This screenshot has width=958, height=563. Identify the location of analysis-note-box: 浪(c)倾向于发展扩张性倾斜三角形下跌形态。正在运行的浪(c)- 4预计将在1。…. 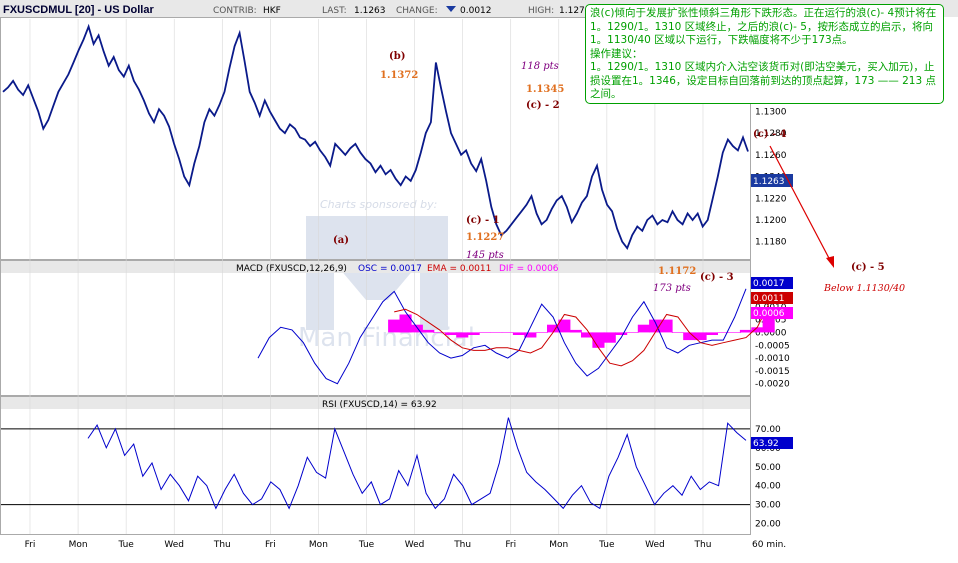
(764, 54).